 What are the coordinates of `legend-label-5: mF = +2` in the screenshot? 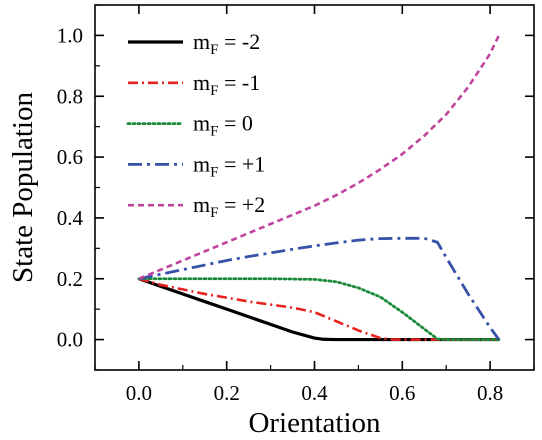 It's located at (229, 206).